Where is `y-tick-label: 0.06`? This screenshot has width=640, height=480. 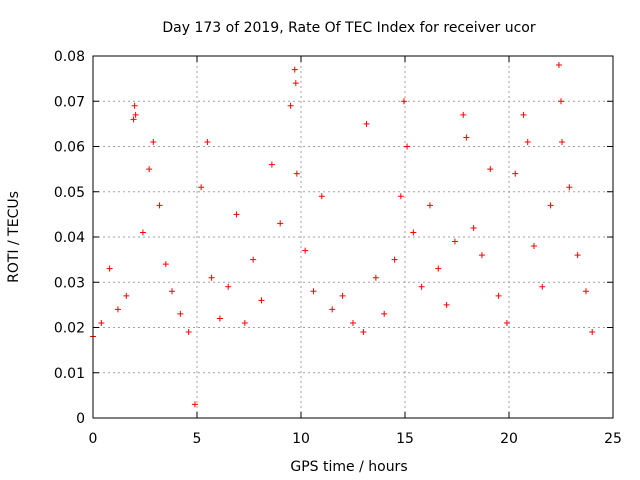
y-tick-label: 0.06 is located at coordinates (69, 148).